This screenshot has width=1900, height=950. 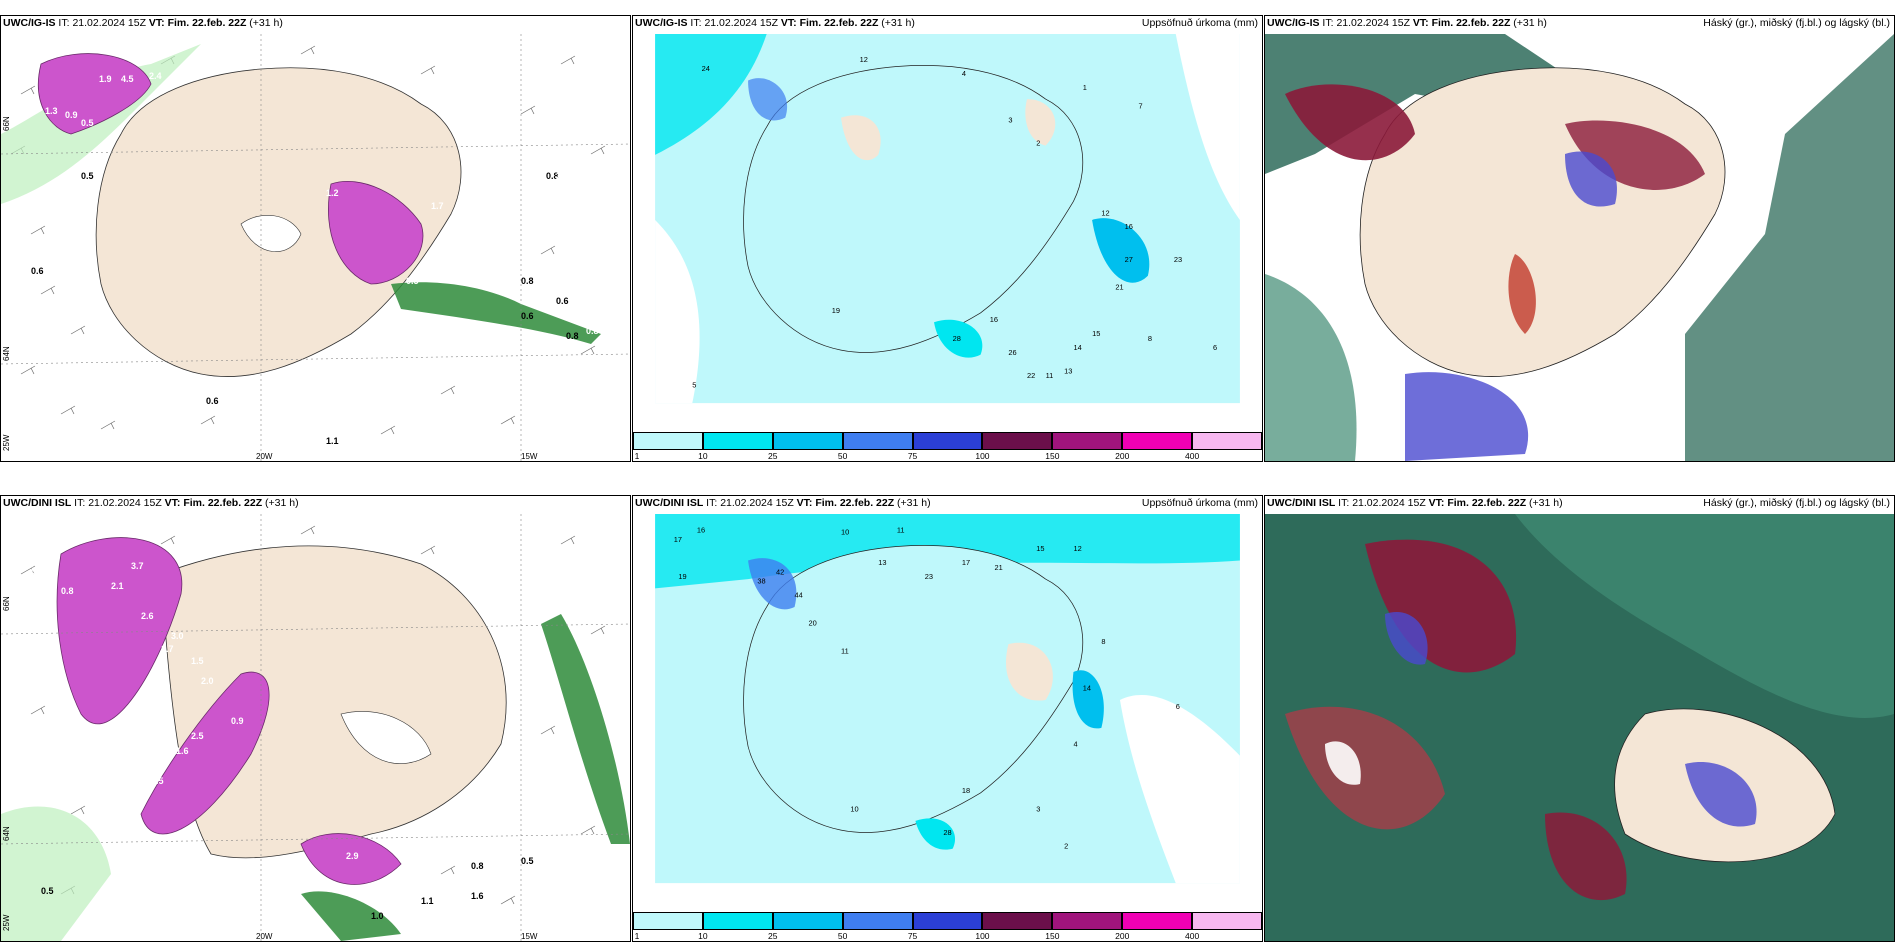 What do you see at coordinates (678, 539) in the screenshot?
I see `svg-text: 17` at bounding box center [678, 539].